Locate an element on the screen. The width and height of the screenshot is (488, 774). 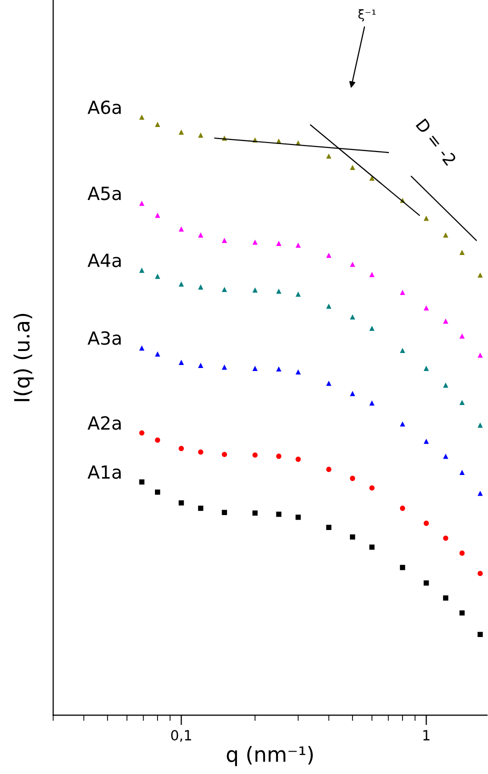
x-tick-label: 1 is located at coordinates (426, 735).